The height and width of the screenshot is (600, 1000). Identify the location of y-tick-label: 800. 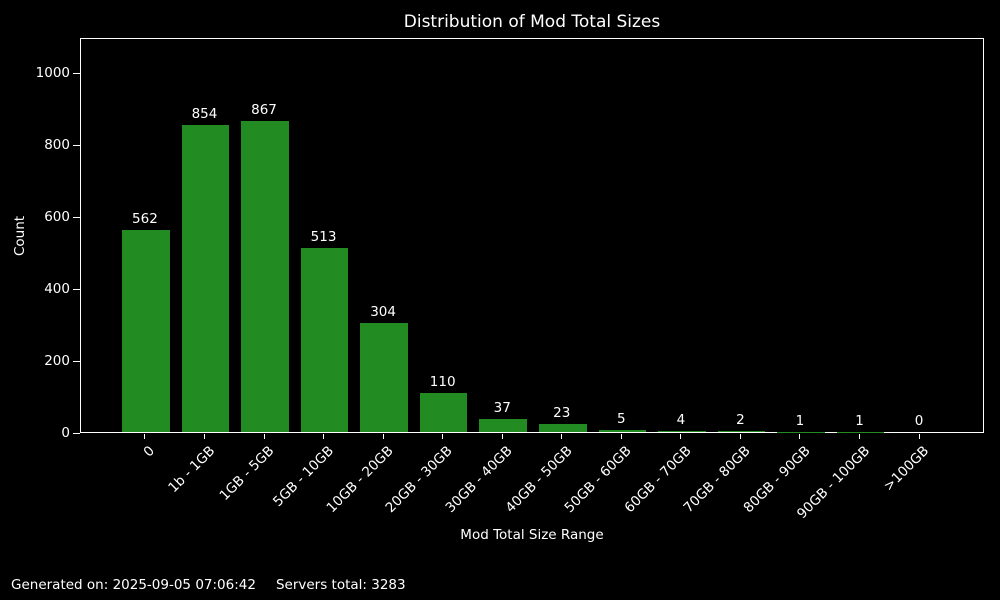
(57, 145).